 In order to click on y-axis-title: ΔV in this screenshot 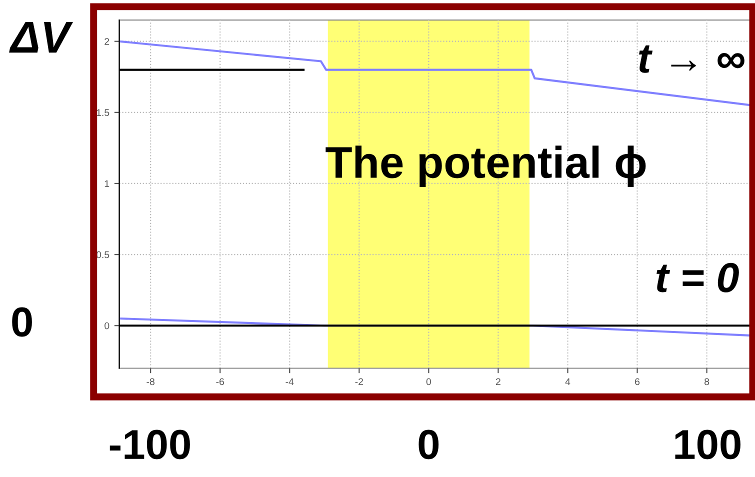, I will do `click(41, 37)`.